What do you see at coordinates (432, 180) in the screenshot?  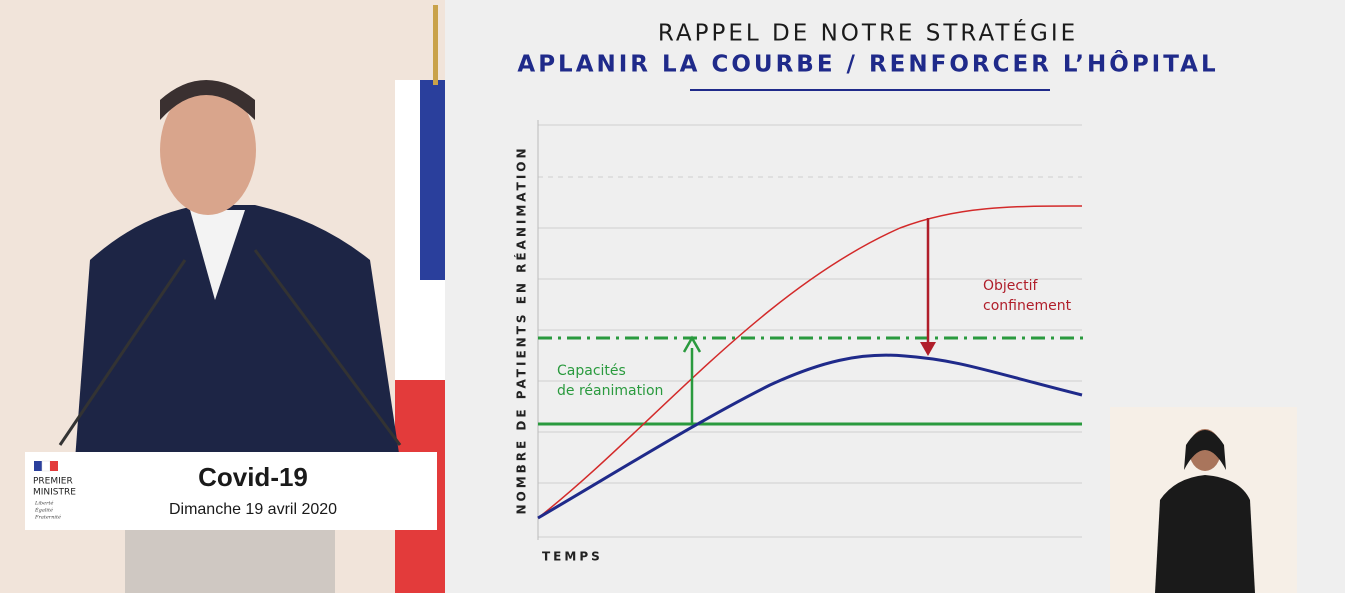 I see `flag-blue` at bounding box center [432, 180].